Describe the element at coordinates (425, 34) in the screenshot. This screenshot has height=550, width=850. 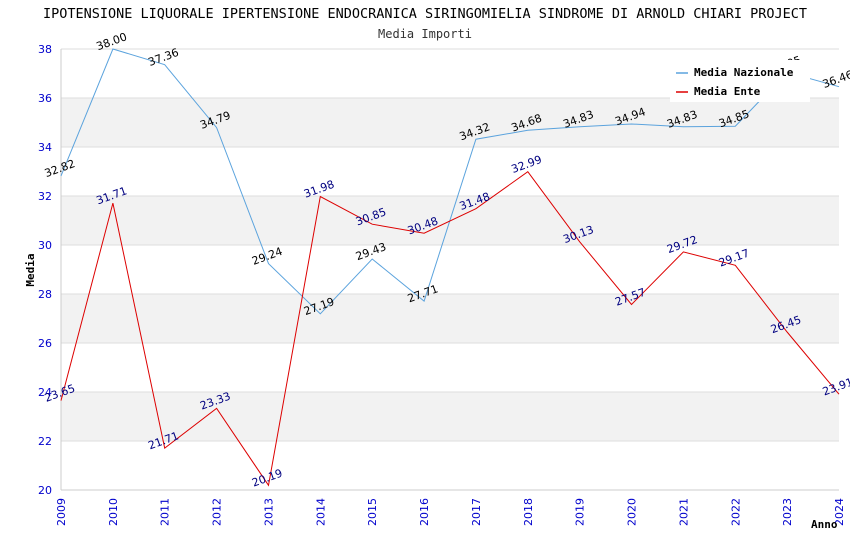
I see `chart-subtitle: Media Importi` at that location.